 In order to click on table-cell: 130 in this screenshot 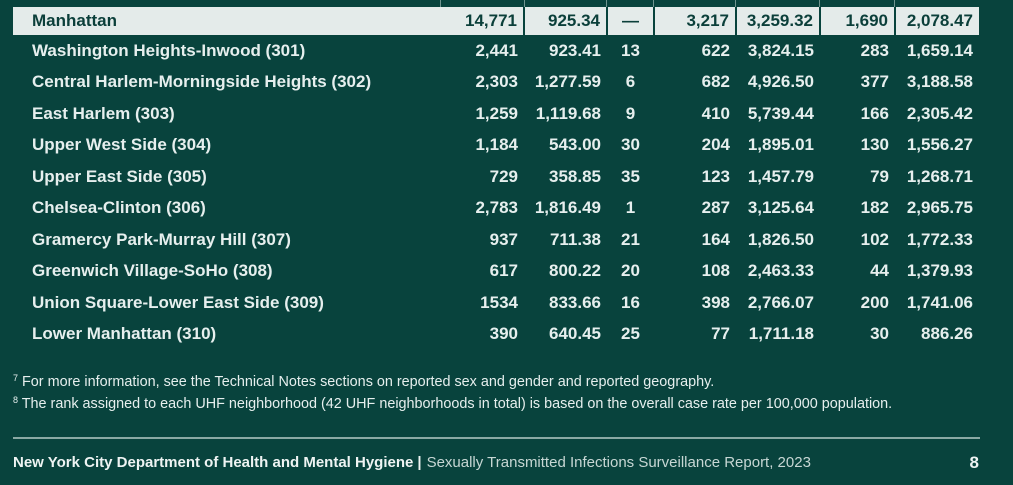, I will do `click(874, 145)`.